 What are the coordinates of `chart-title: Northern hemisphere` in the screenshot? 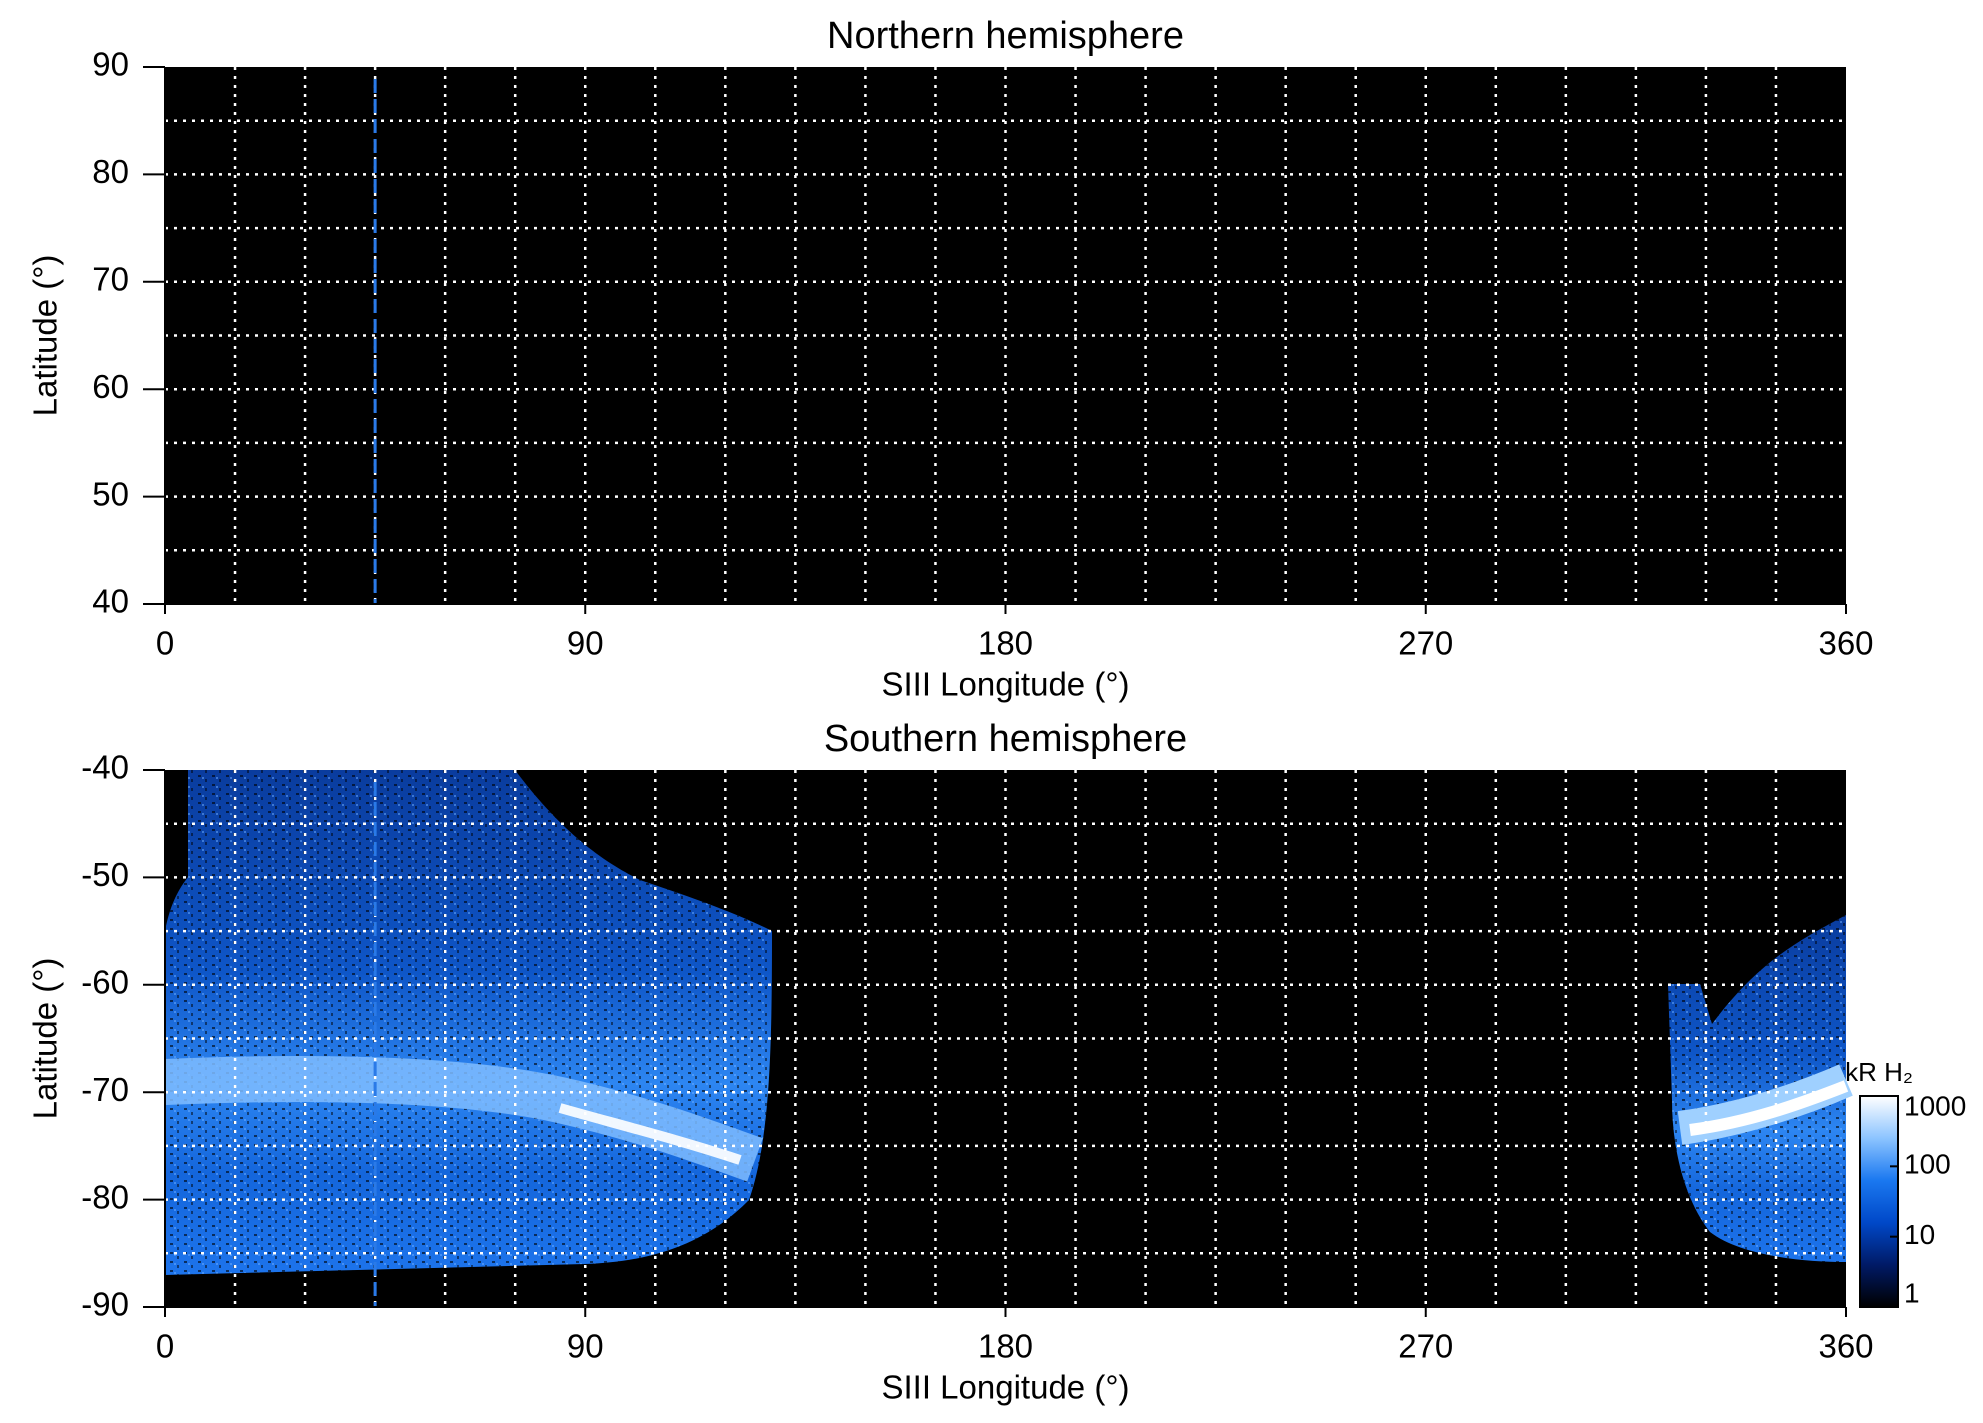 It's located at (1005, 36).